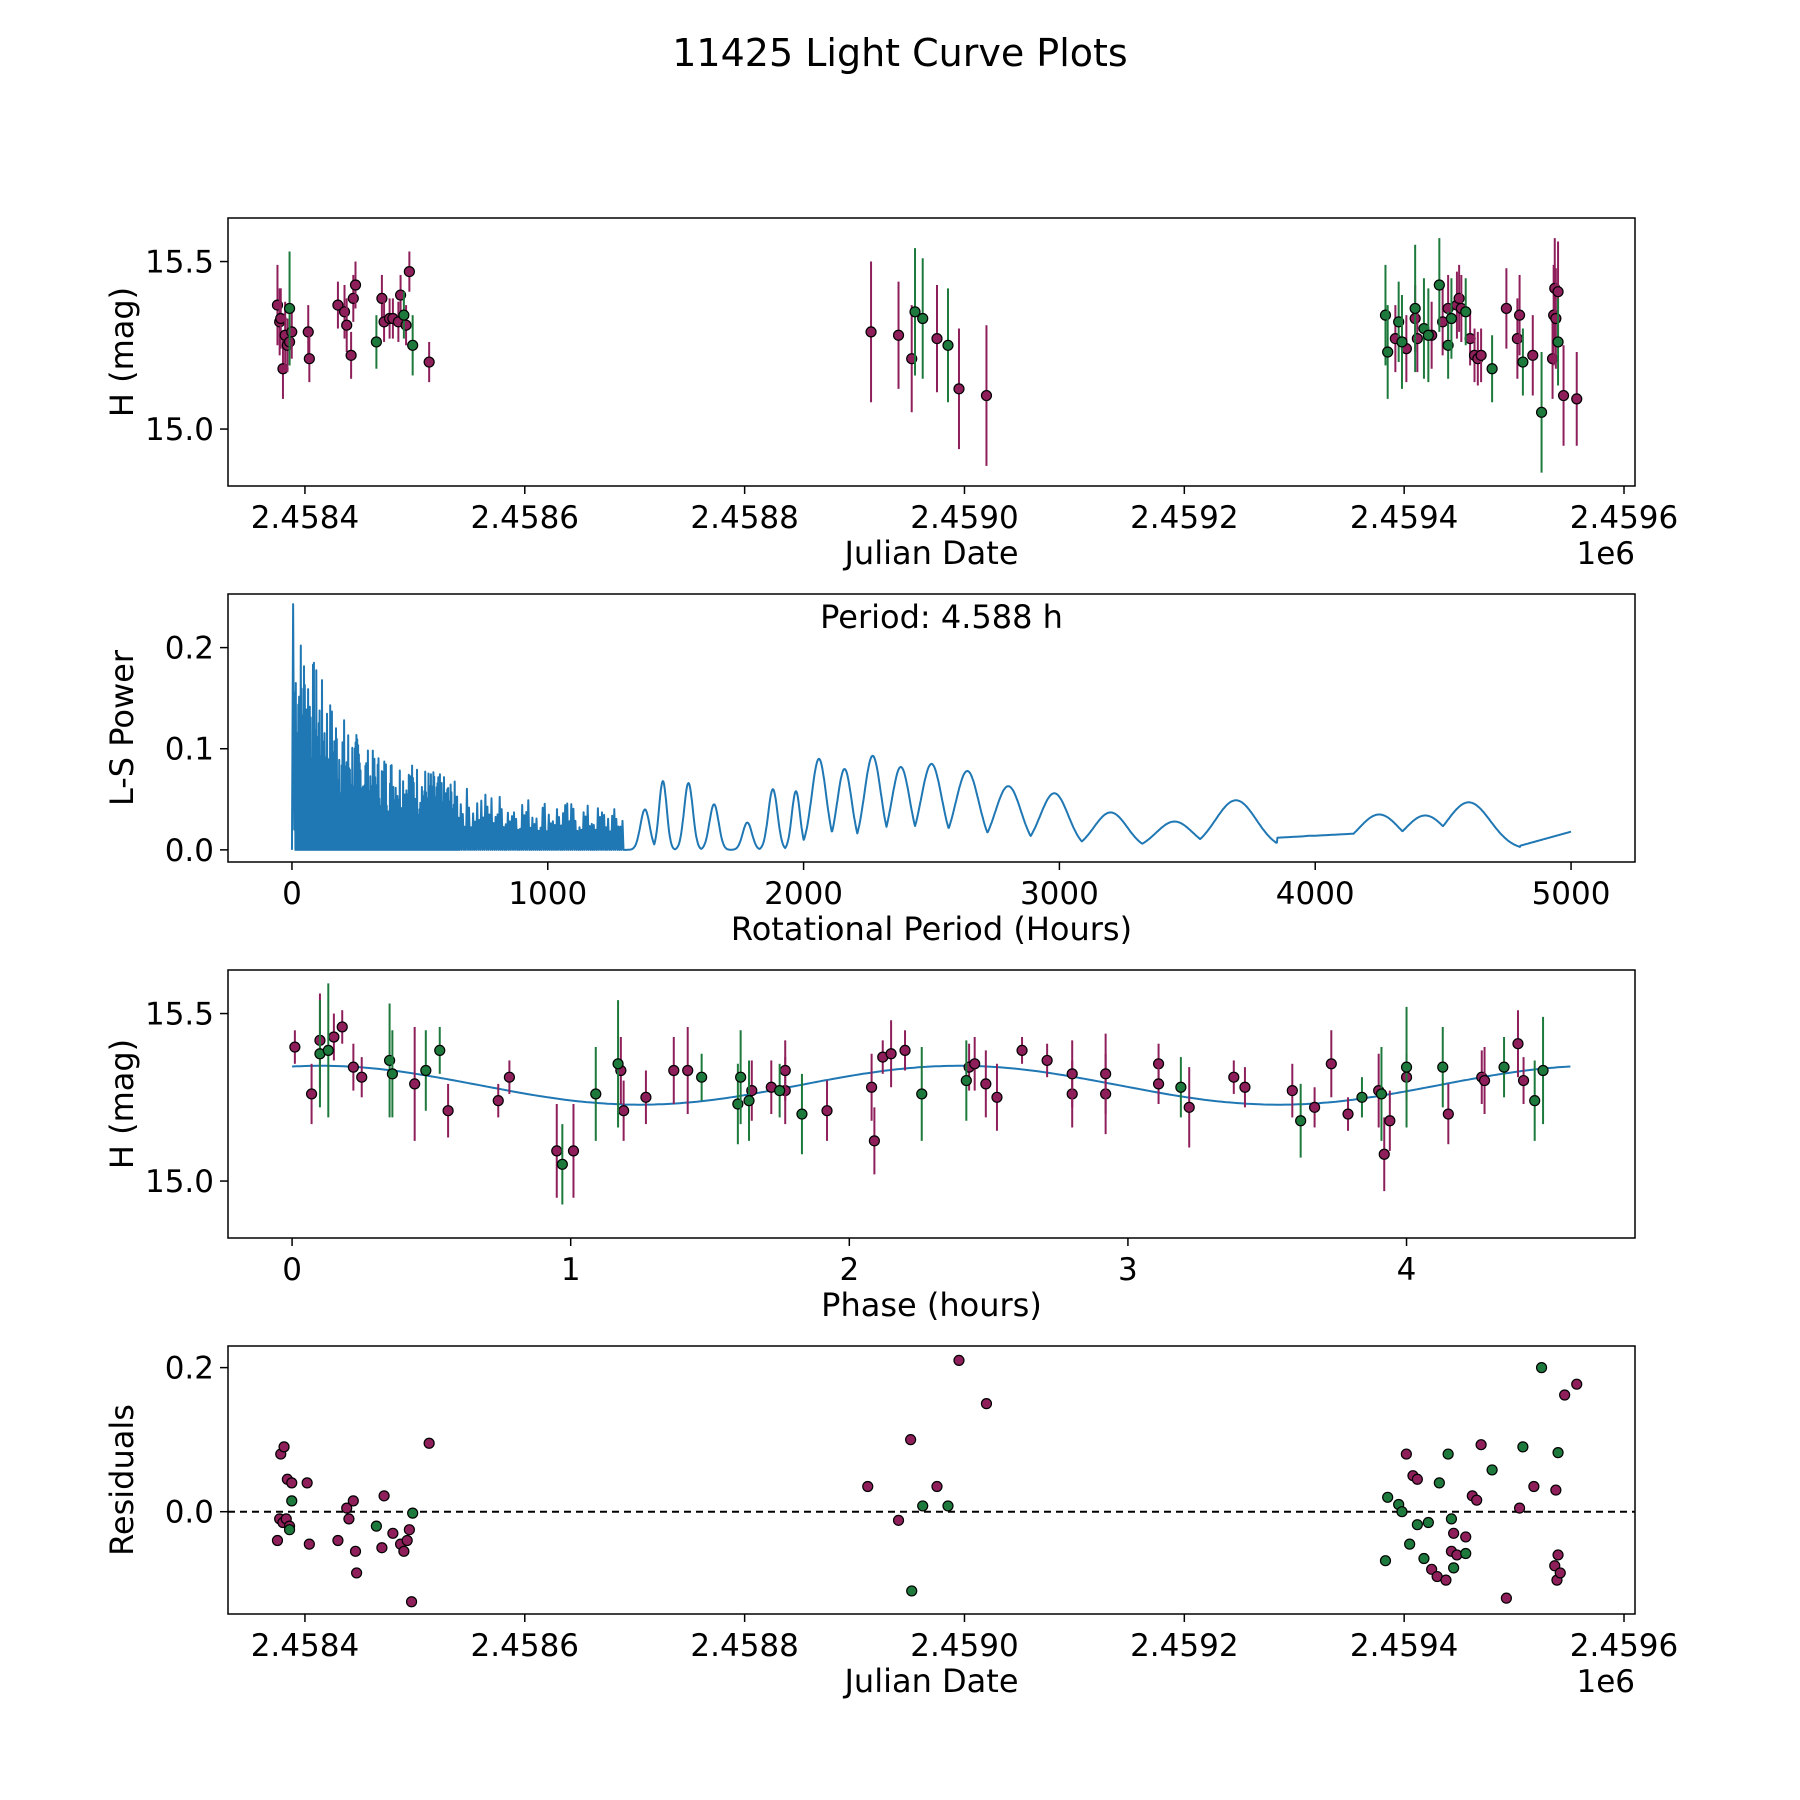  I want to click on x-offset-label: 1e6, so click(1605, 554).